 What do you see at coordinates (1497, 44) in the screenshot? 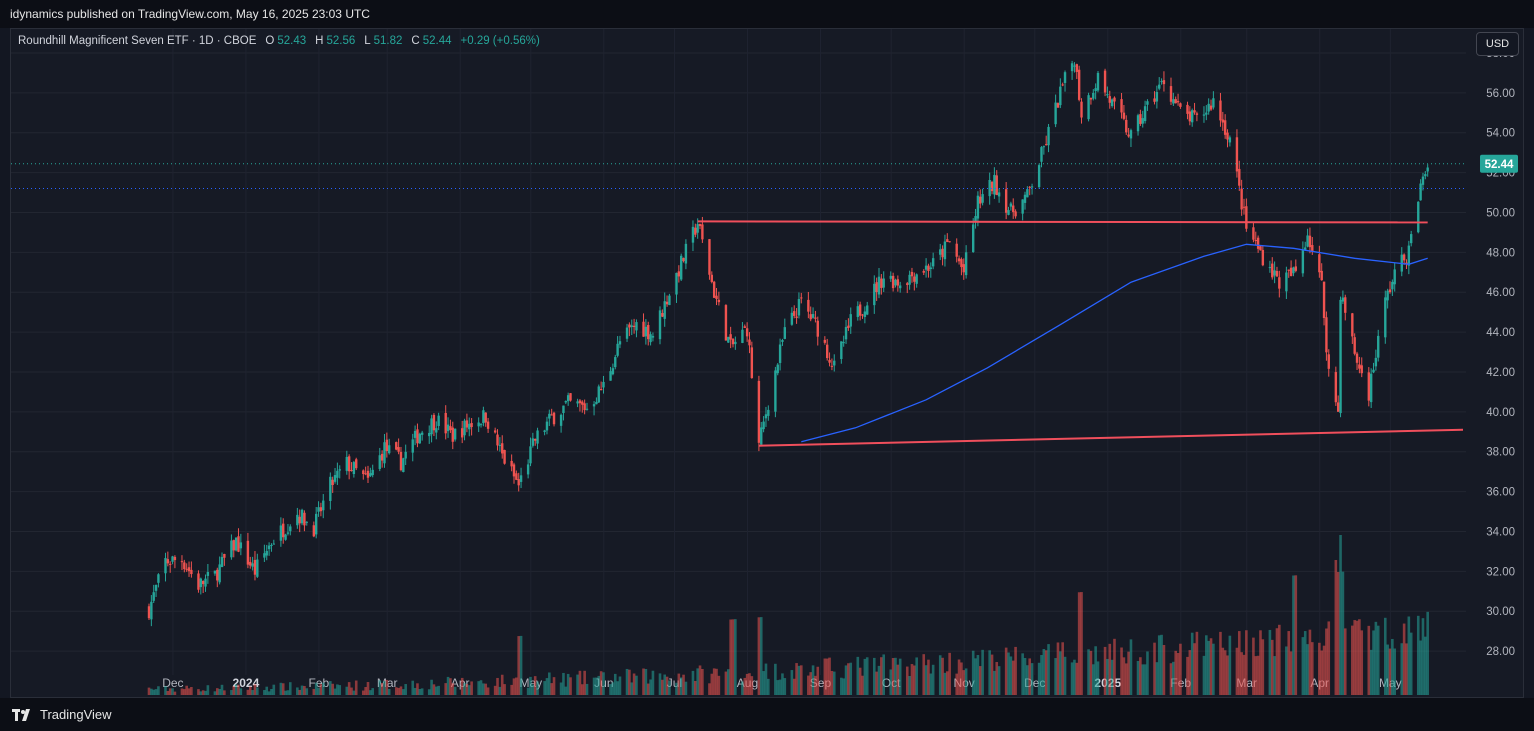
I see `currency-button: USD` at bounding box center [1497, 44].